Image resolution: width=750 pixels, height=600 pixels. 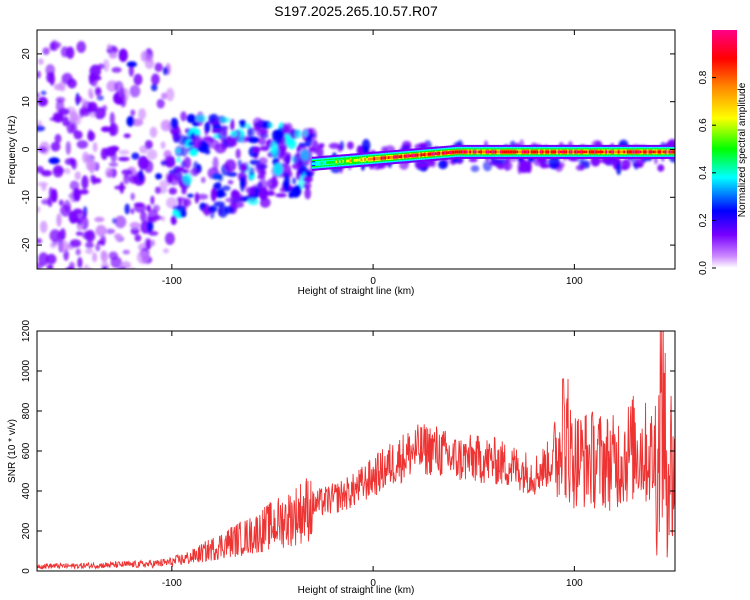 I want to click on snr-xtick-label: 0, so click(x=373, y=583).